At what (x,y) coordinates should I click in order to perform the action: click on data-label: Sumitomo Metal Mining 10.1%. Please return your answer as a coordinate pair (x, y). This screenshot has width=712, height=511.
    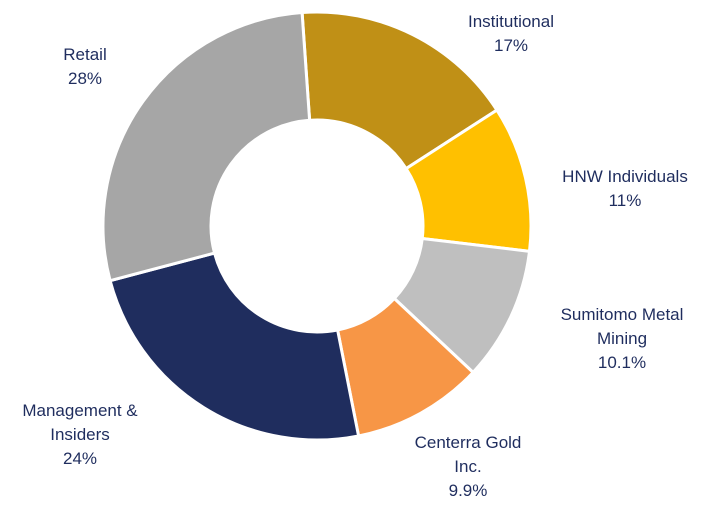
    Looking at the image, I should click on (622, 339).